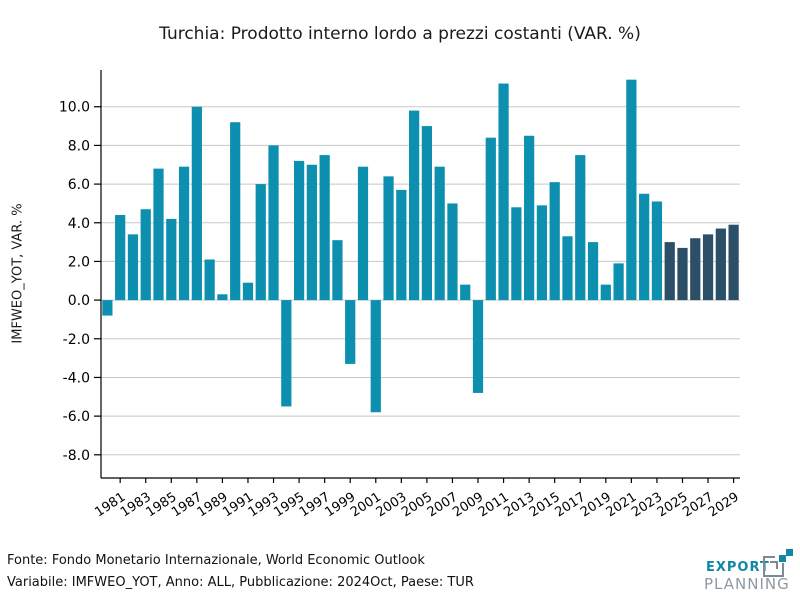 The image size is (800, 600). I want to click on y-tick-label-0: 0.0, so click(79, 301).